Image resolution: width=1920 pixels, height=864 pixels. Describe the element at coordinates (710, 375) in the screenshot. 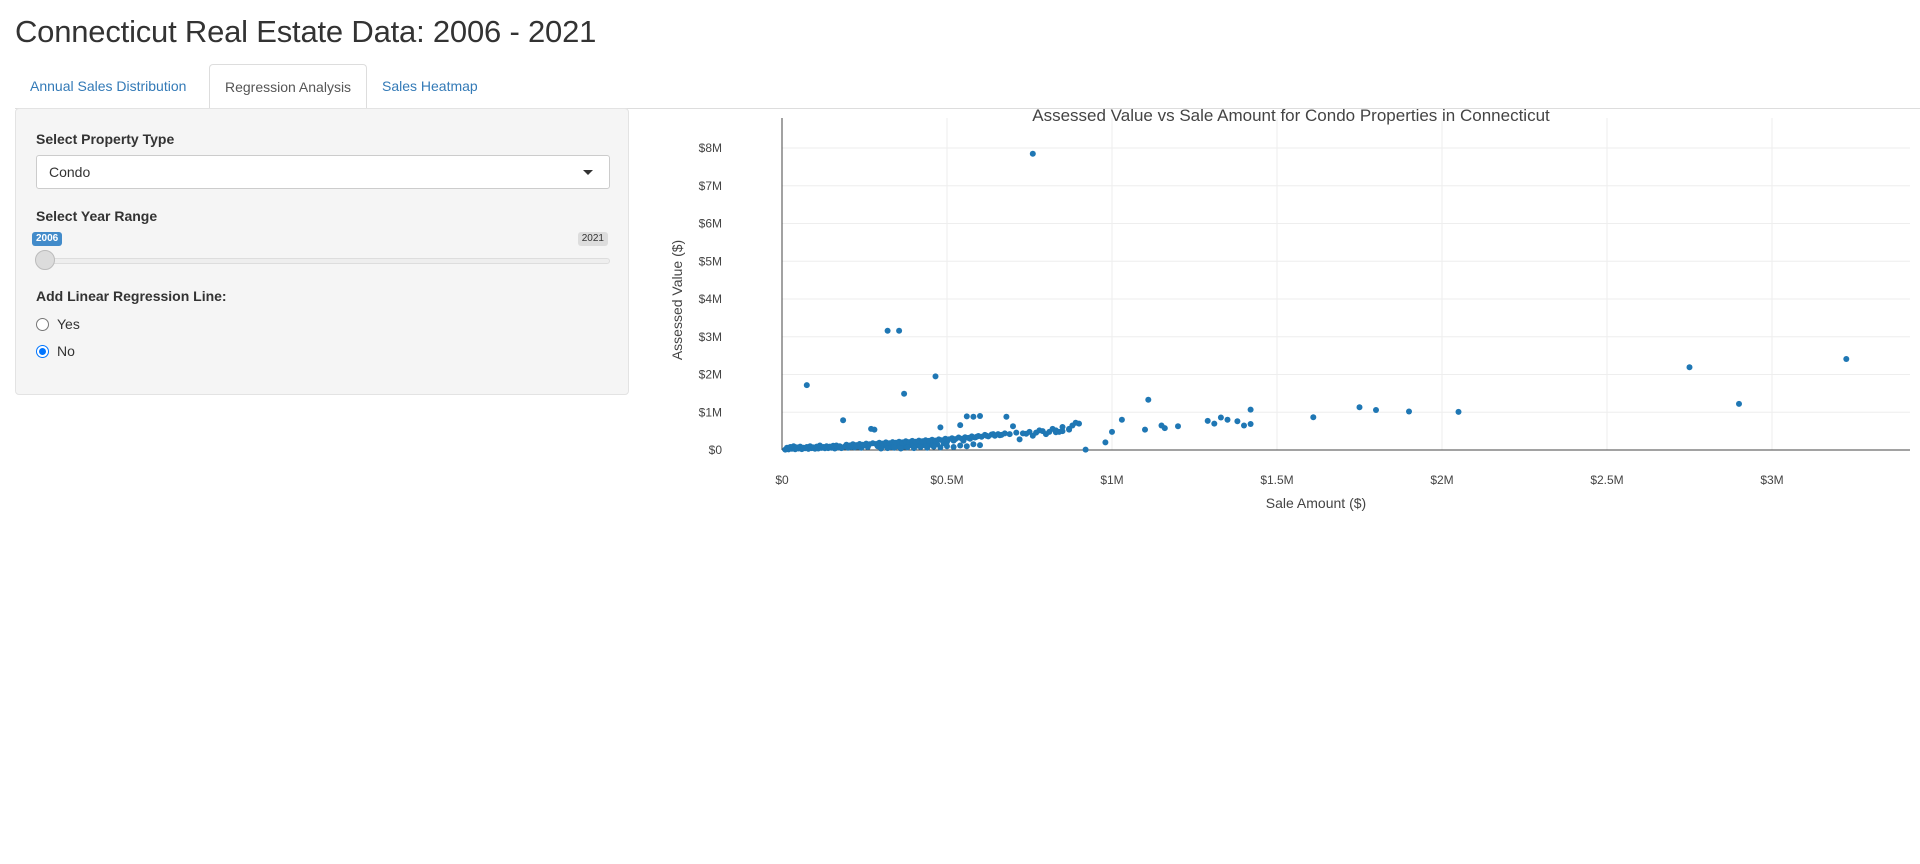

I see `y-tick-label: $2M` at that location.